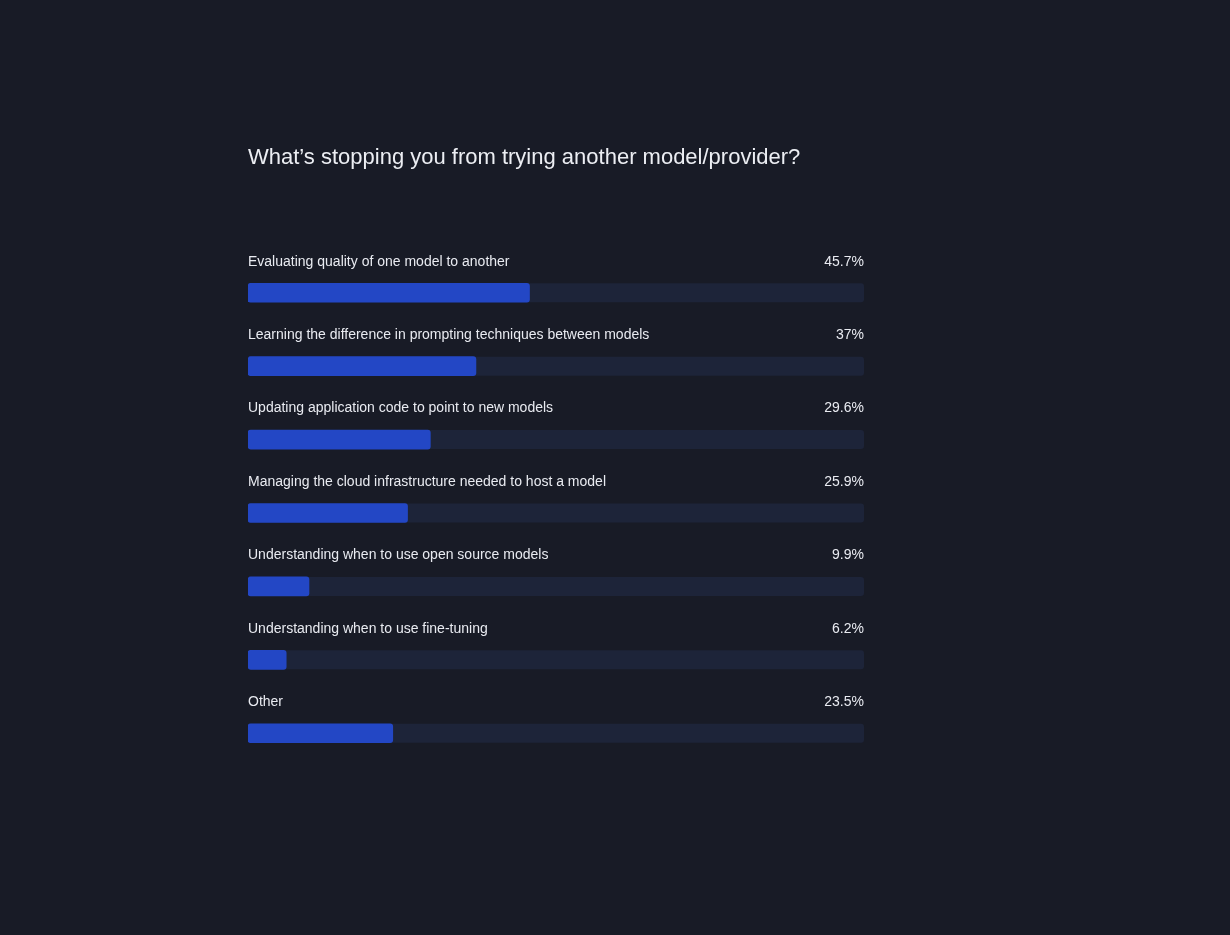 Image resolution: width=1230 pixels, height=935 pixels. I want to click on data-label: 25.9%, so click(844, 480).